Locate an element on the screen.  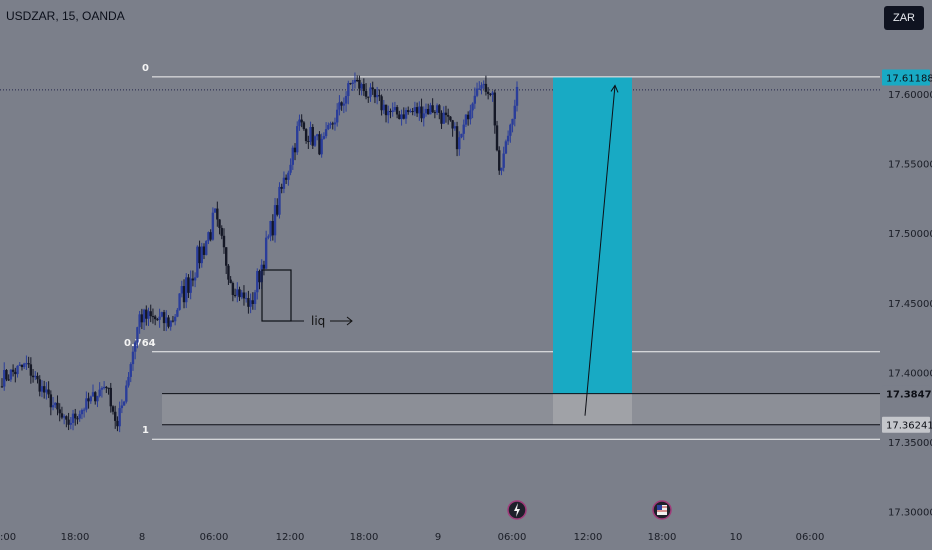
trend-arrow is located at coordinates (600, 250).